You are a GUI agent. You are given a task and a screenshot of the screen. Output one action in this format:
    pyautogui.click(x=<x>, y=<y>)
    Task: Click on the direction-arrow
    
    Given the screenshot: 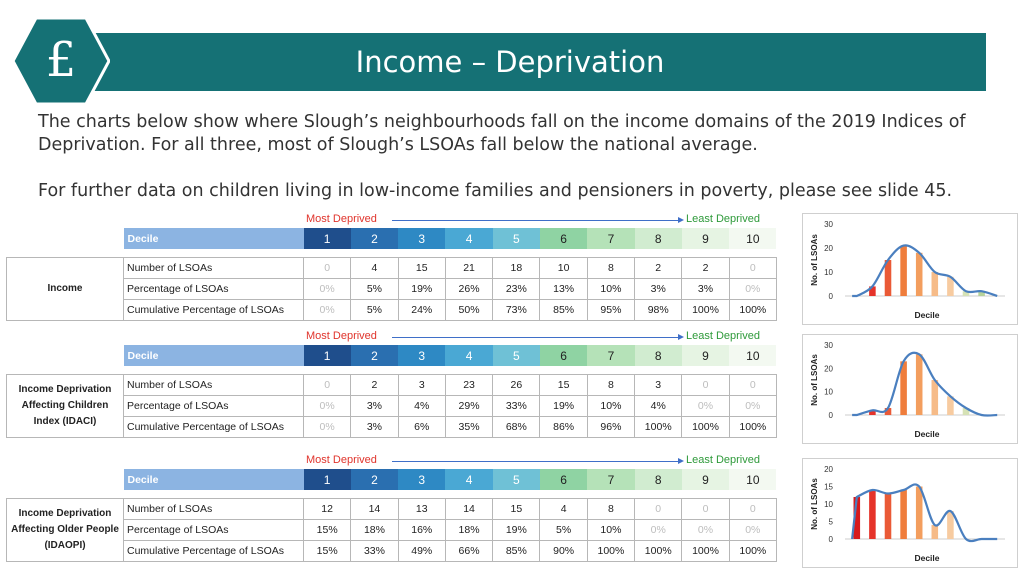 What is the action you would take?
    pyautogui.click(x=538, y=337)
    